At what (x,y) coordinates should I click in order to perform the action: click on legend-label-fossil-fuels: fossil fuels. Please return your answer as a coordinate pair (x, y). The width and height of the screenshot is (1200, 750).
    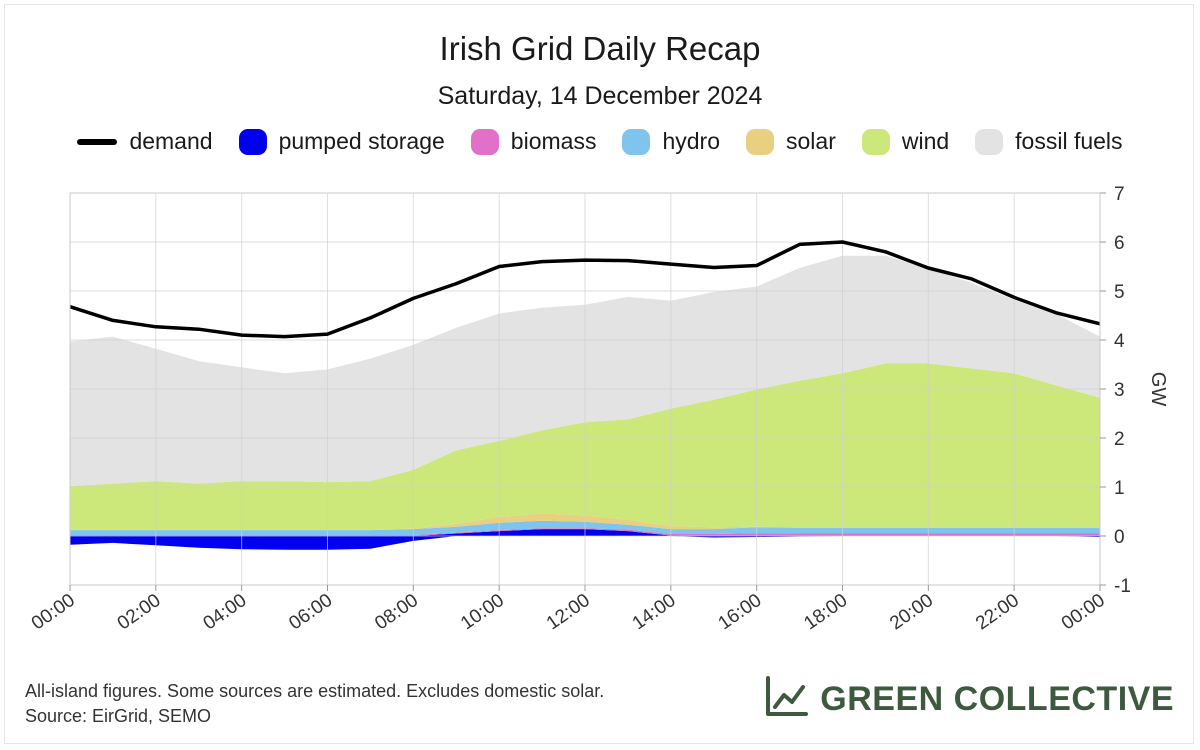
    Looking at the image, I should click on (1069, 141).